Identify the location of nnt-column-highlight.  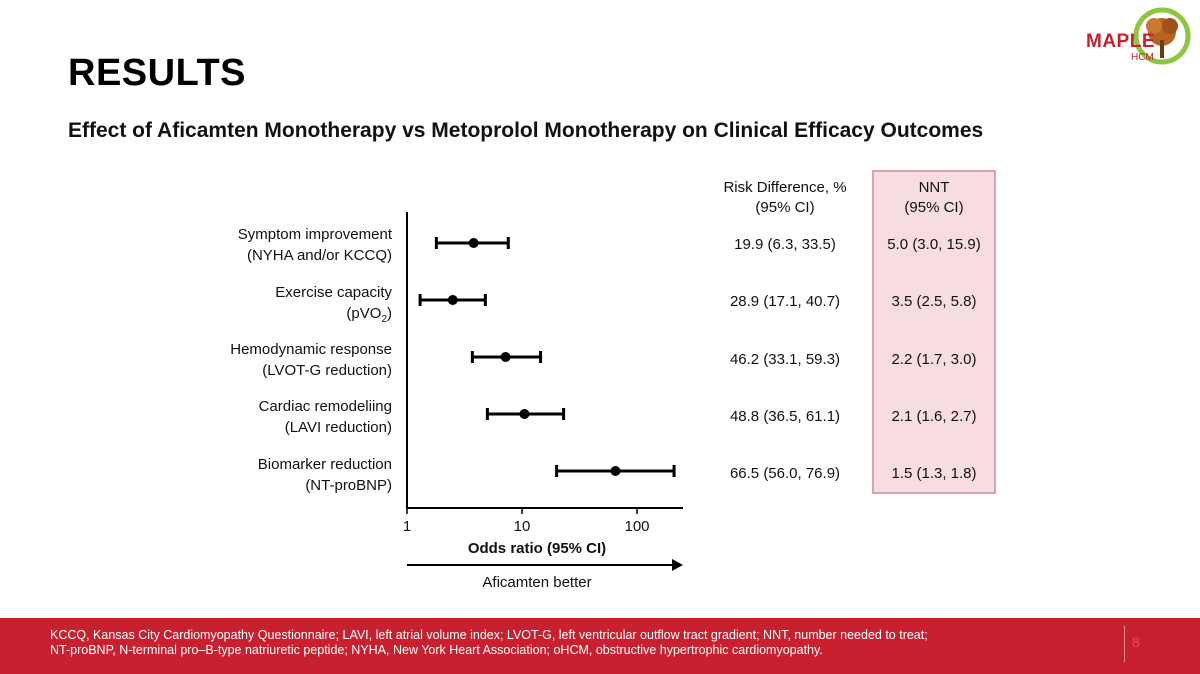
(934, 332).